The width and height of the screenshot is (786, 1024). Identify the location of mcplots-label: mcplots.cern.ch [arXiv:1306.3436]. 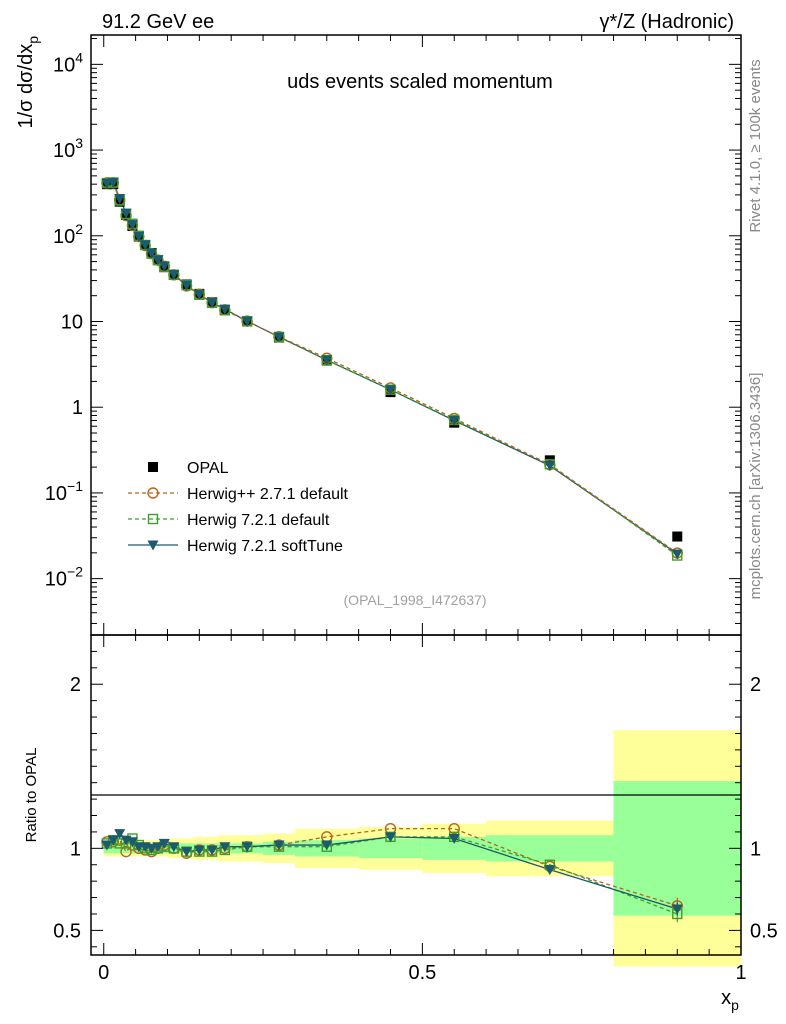
(755, 486).